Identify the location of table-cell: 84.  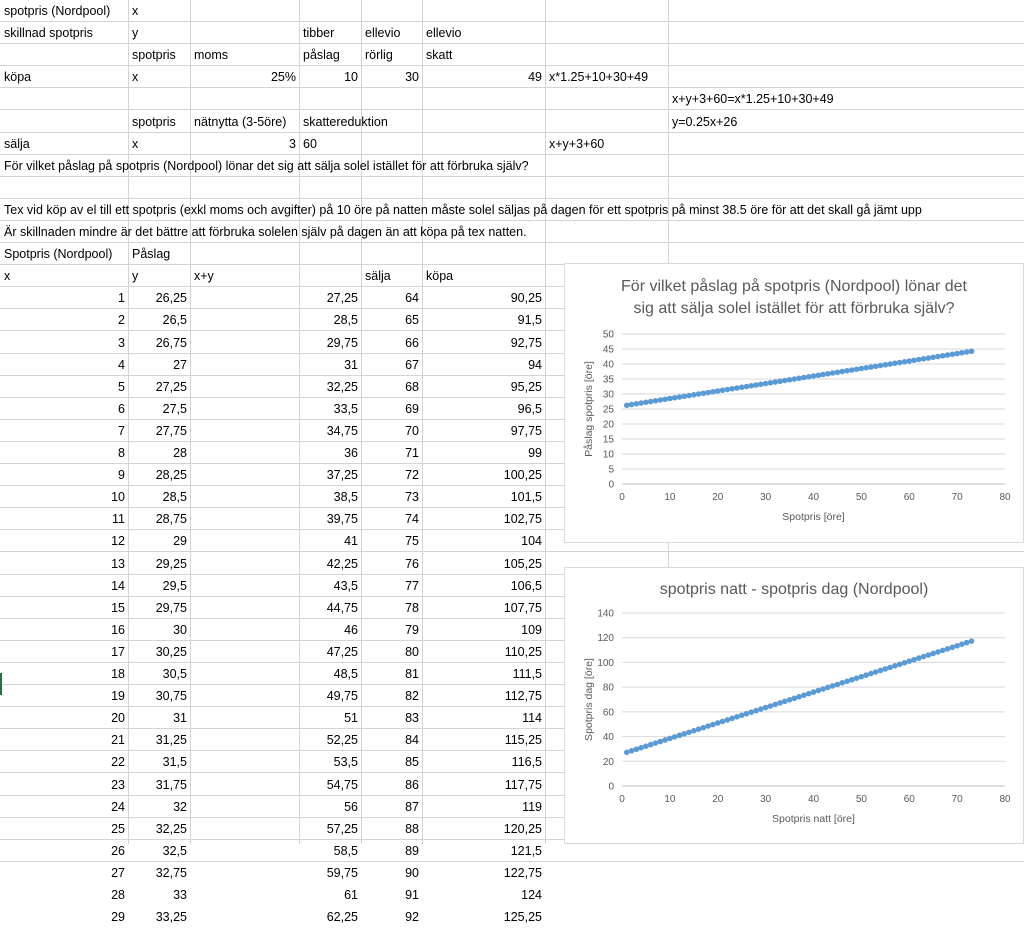
(412, 740).